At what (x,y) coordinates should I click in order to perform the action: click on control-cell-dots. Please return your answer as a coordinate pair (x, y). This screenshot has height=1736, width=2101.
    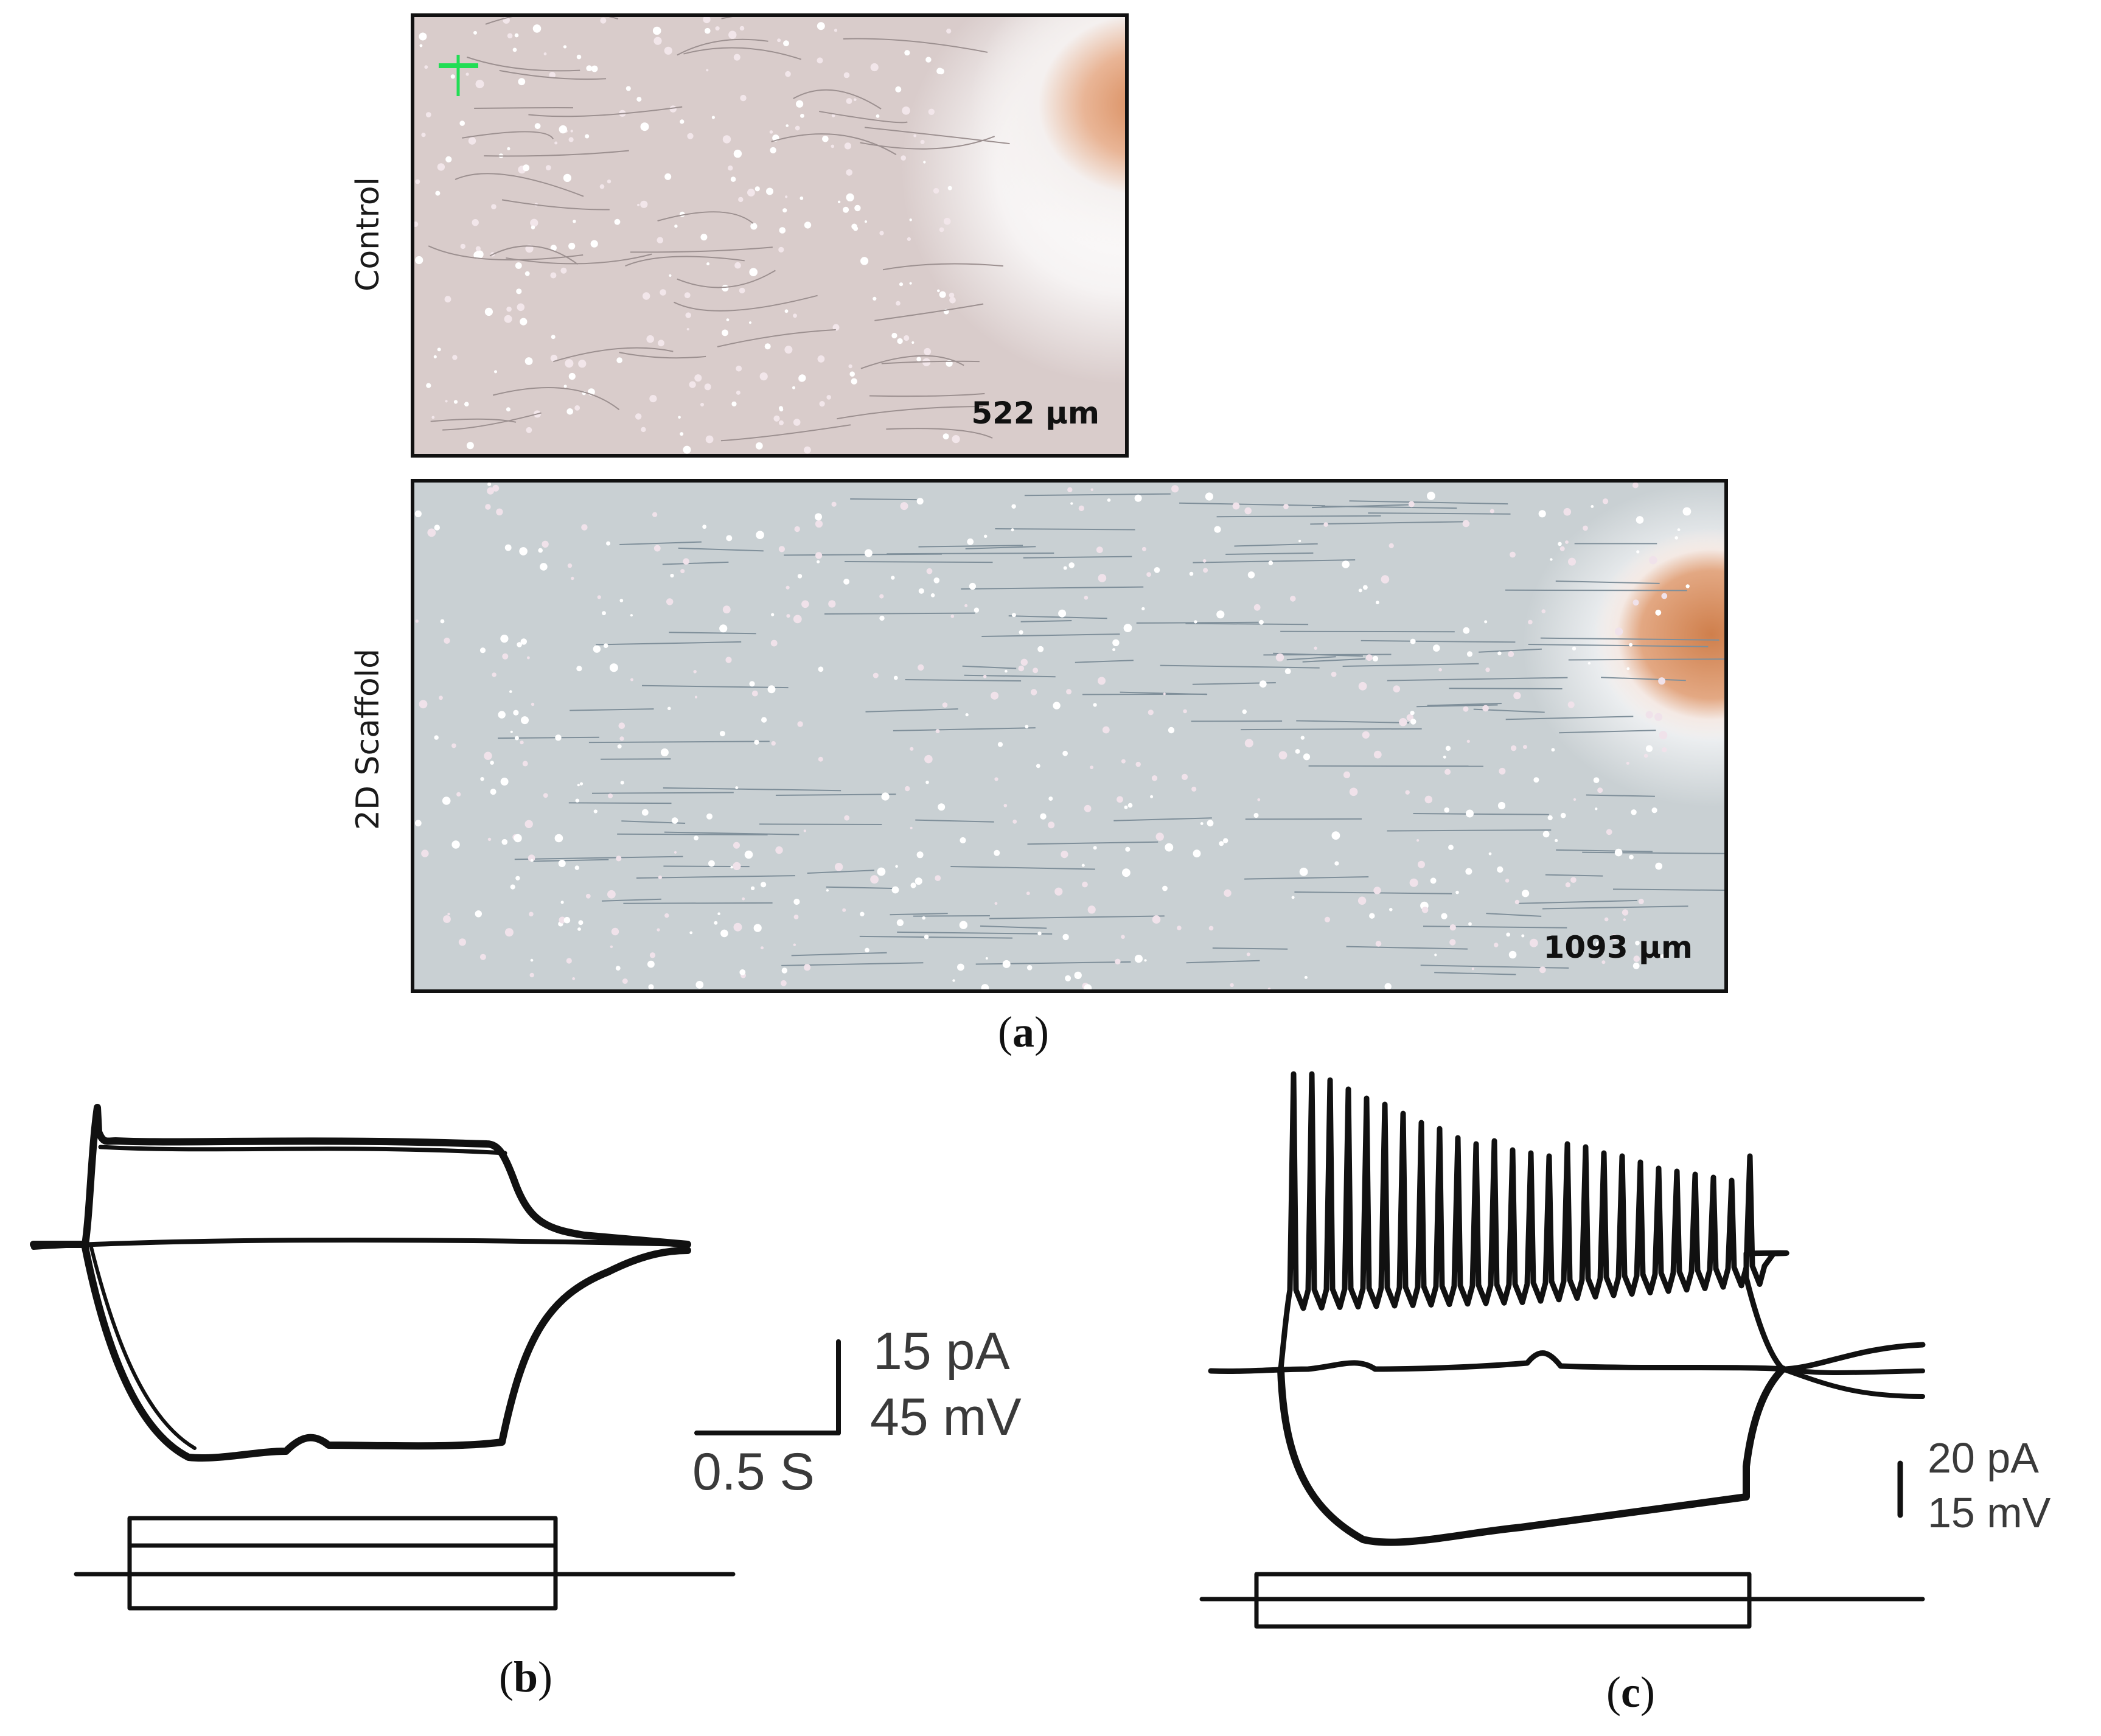
    Looking at the image, I should click on (712, 235).